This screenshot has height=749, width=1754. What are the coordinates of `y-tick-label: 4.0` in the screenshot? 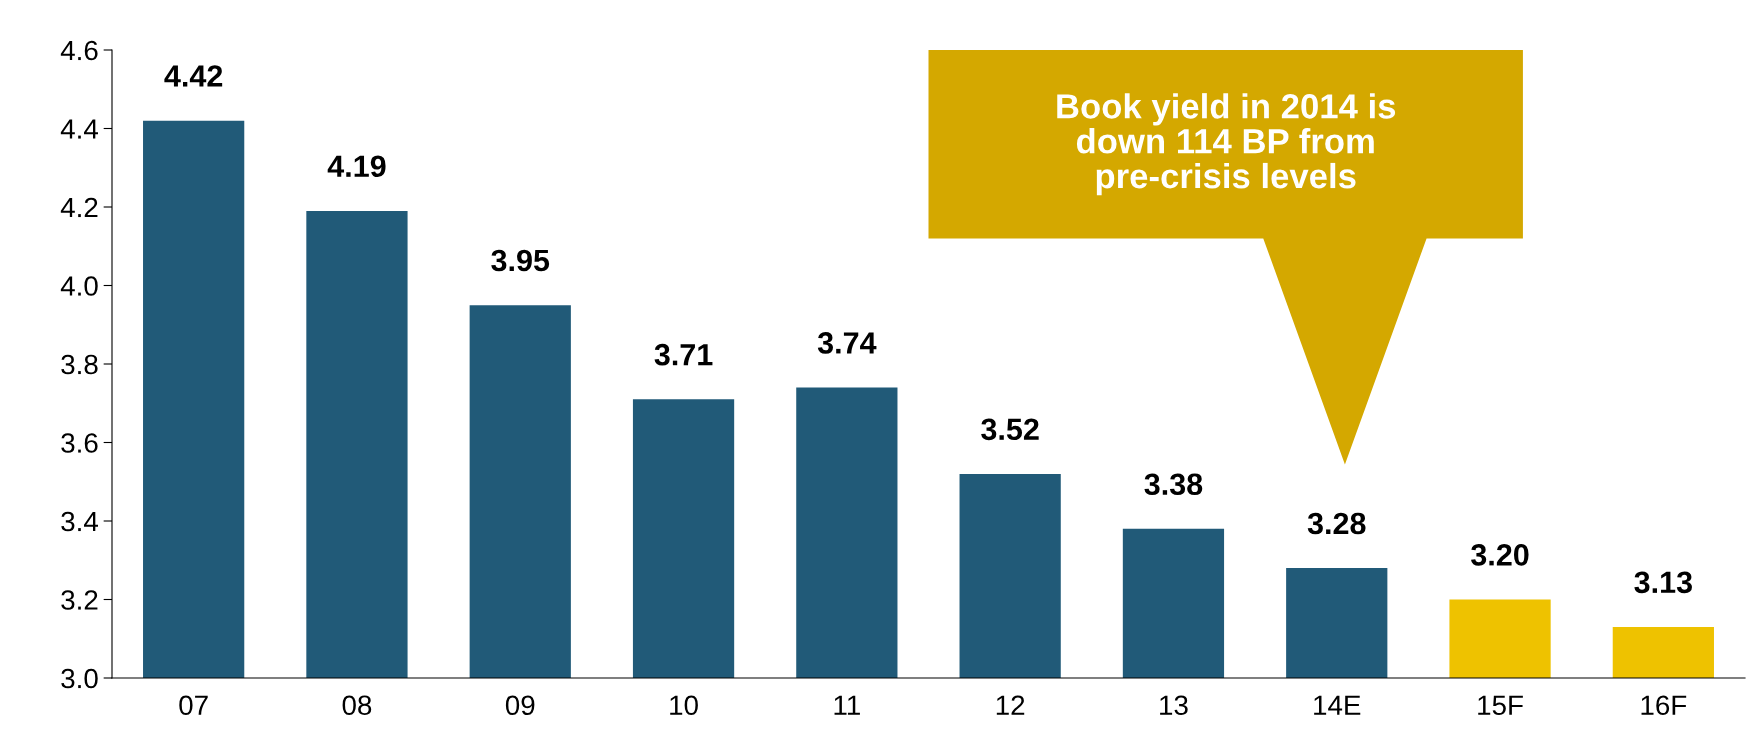 It's located at (79, 286).